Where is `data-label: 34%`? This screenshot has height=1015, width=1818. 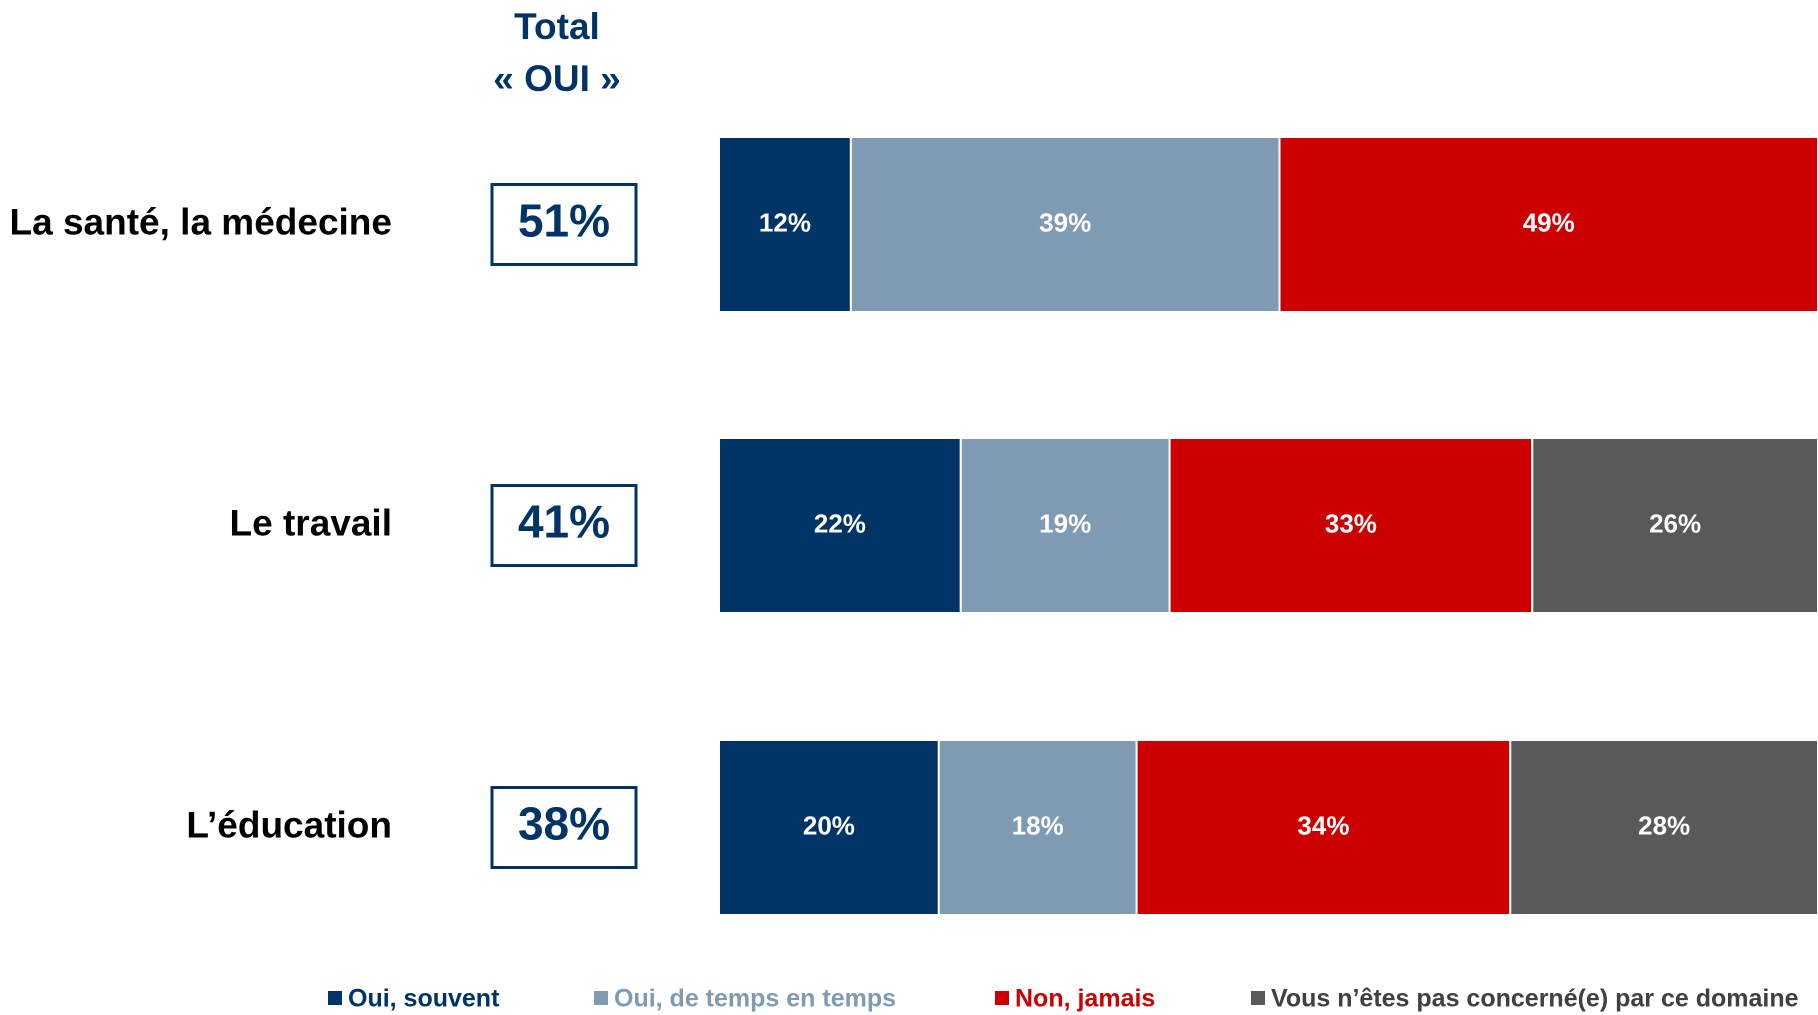 data-label: 34% is located at coordinates (1323, 825).